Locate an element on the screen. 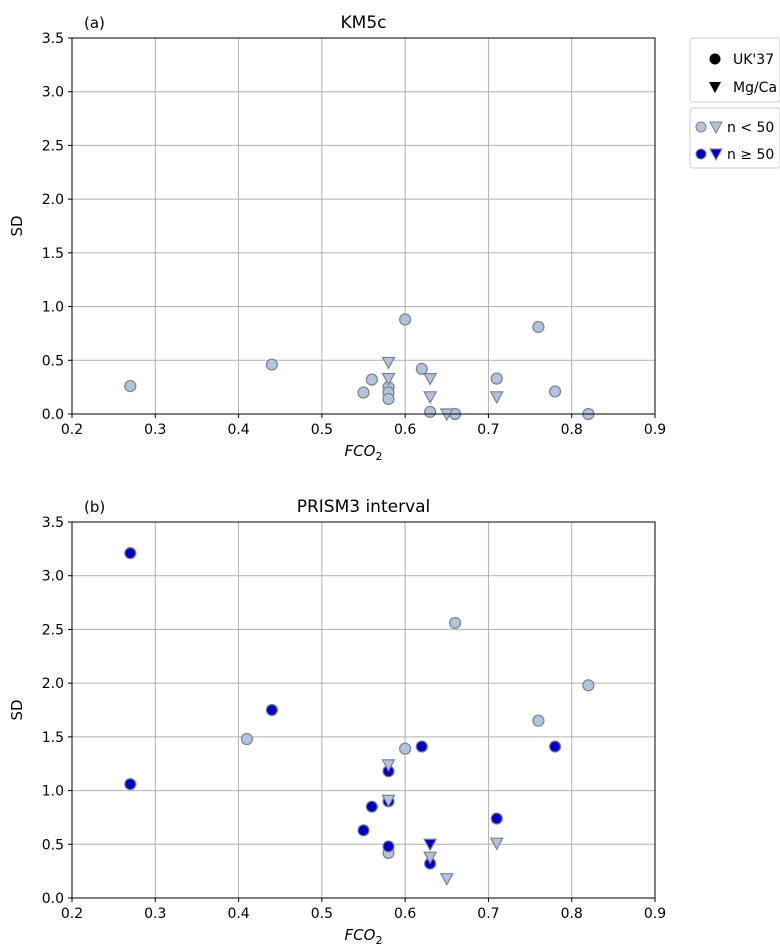 Image resolution: width=780 pixels, height=952 pixels. panel-title: KM5c is located at coordinates (364, 23).